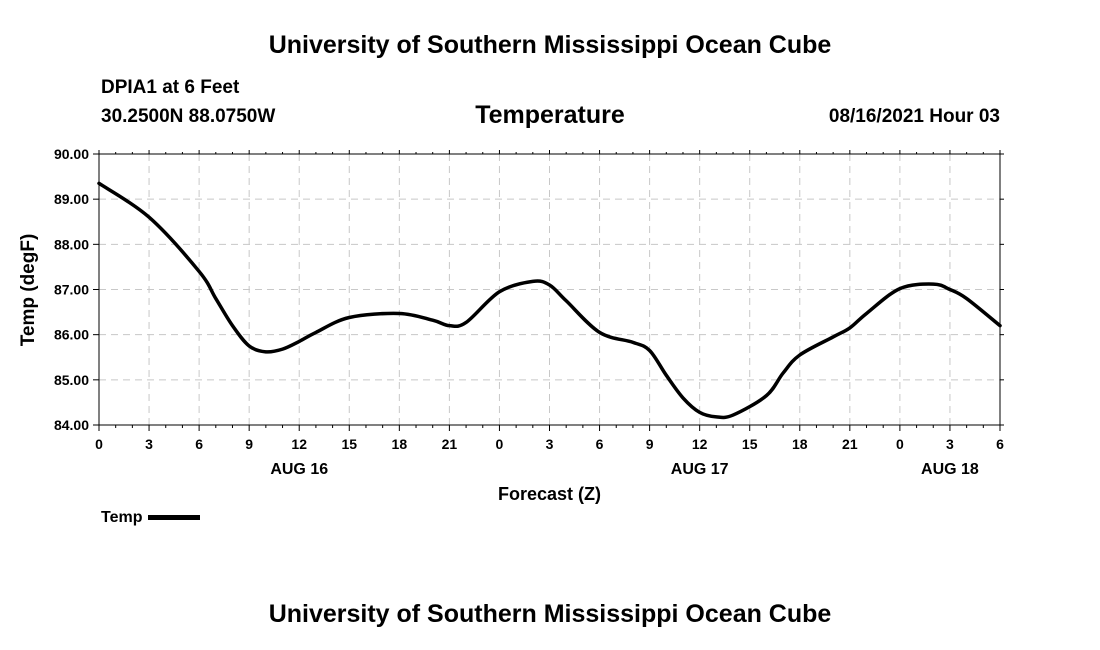 Image resolution: width=1100 pixels, height=650 pixels. What do you see at coordinates (950, 469) in the screenshot?
I see `date-label: AUG 18` at bounding box center [950, 469].